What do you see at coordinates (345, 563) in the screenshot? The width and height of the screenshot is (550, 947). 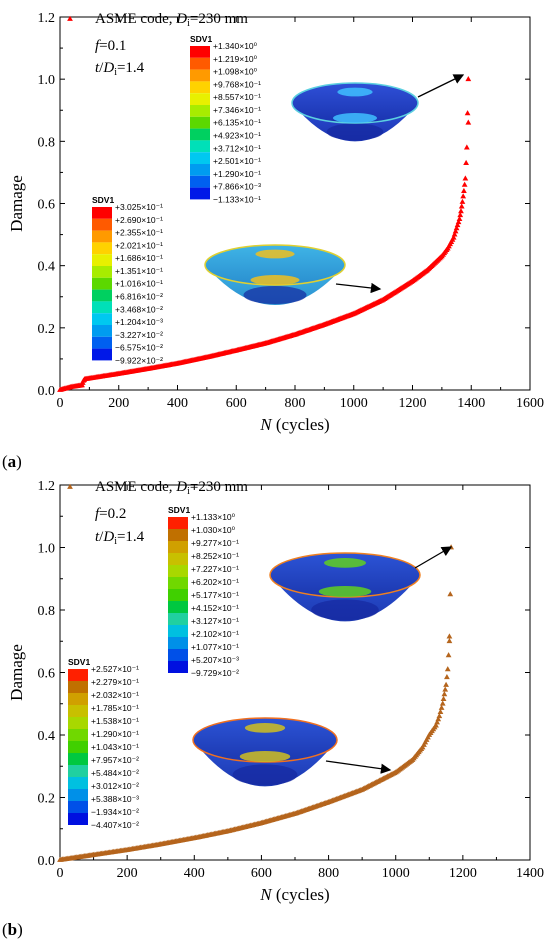 I see `hotspot-top` at bounding box center [345, 563].